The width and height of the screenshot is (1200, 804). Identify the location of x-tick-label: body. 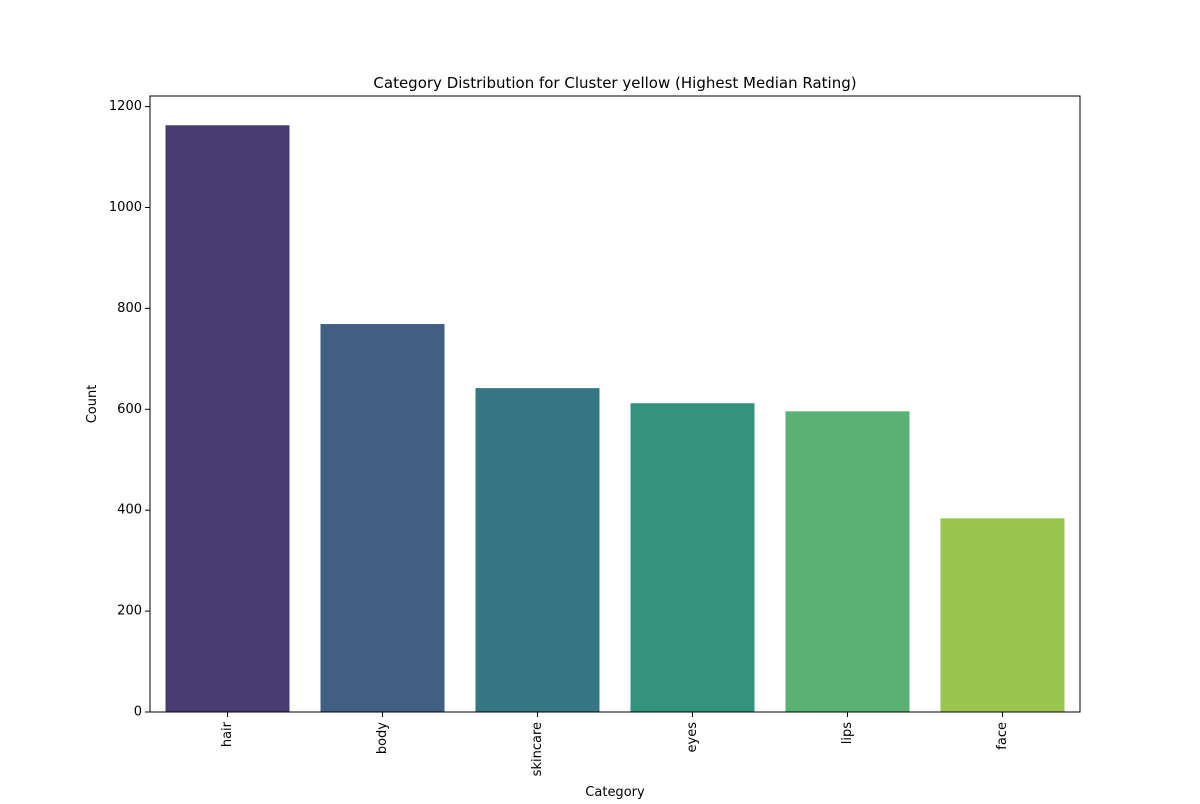
(382, 738).